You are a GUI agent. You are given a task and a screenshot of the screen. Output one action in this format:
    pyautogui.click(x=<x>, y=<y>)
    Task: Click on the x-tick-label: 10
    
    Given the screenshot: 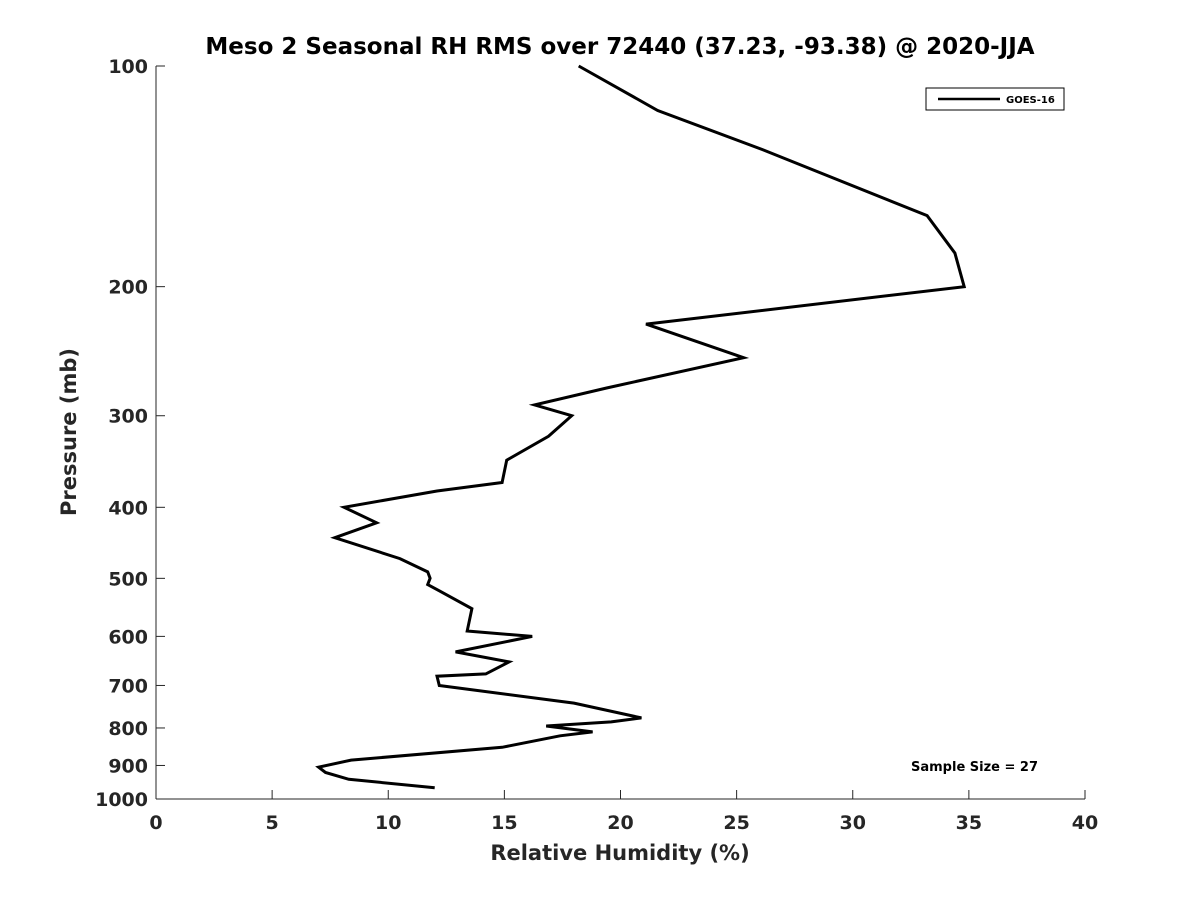 What is the action you would take?
    pyautogui.click(x=388, y=823)
    